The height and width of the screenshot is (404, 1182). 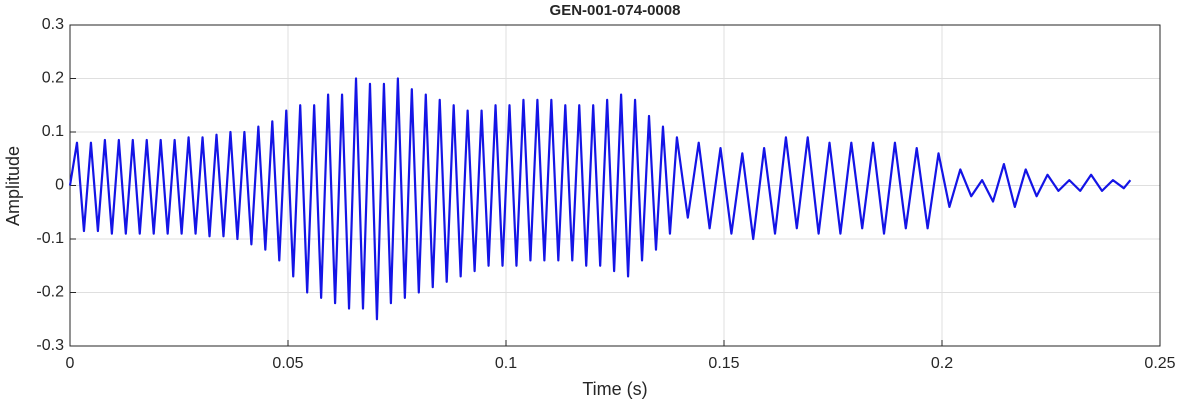 What do you see at coordinates (287, 363) in the screenshot?
I see `x-tick-label: 0.05` at bounding box center [287, 363].